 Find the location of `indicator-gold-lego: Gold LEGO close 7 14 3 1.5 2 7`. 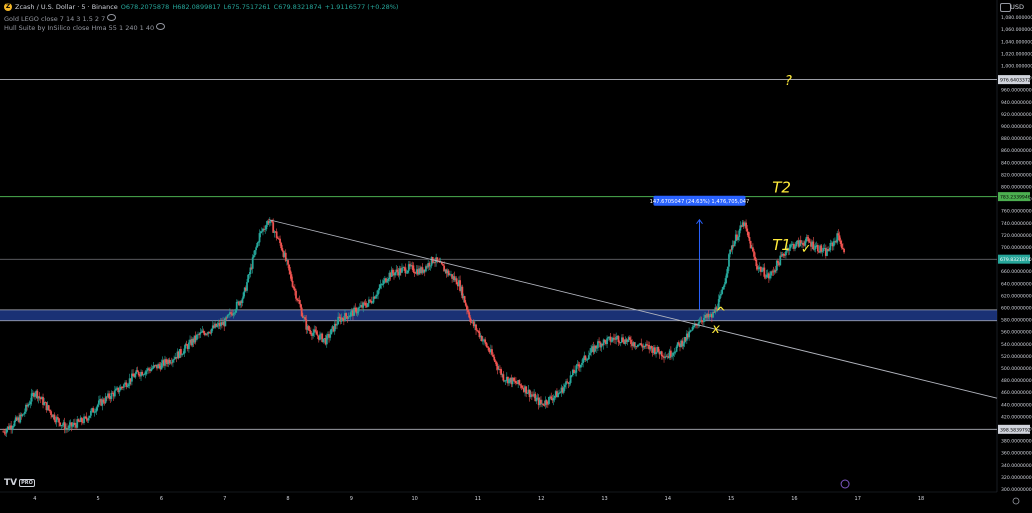

indicator-gold-lego: Gold LEGO close 7 14 3 1.5 2 7 is located at coordinates (60, 18).